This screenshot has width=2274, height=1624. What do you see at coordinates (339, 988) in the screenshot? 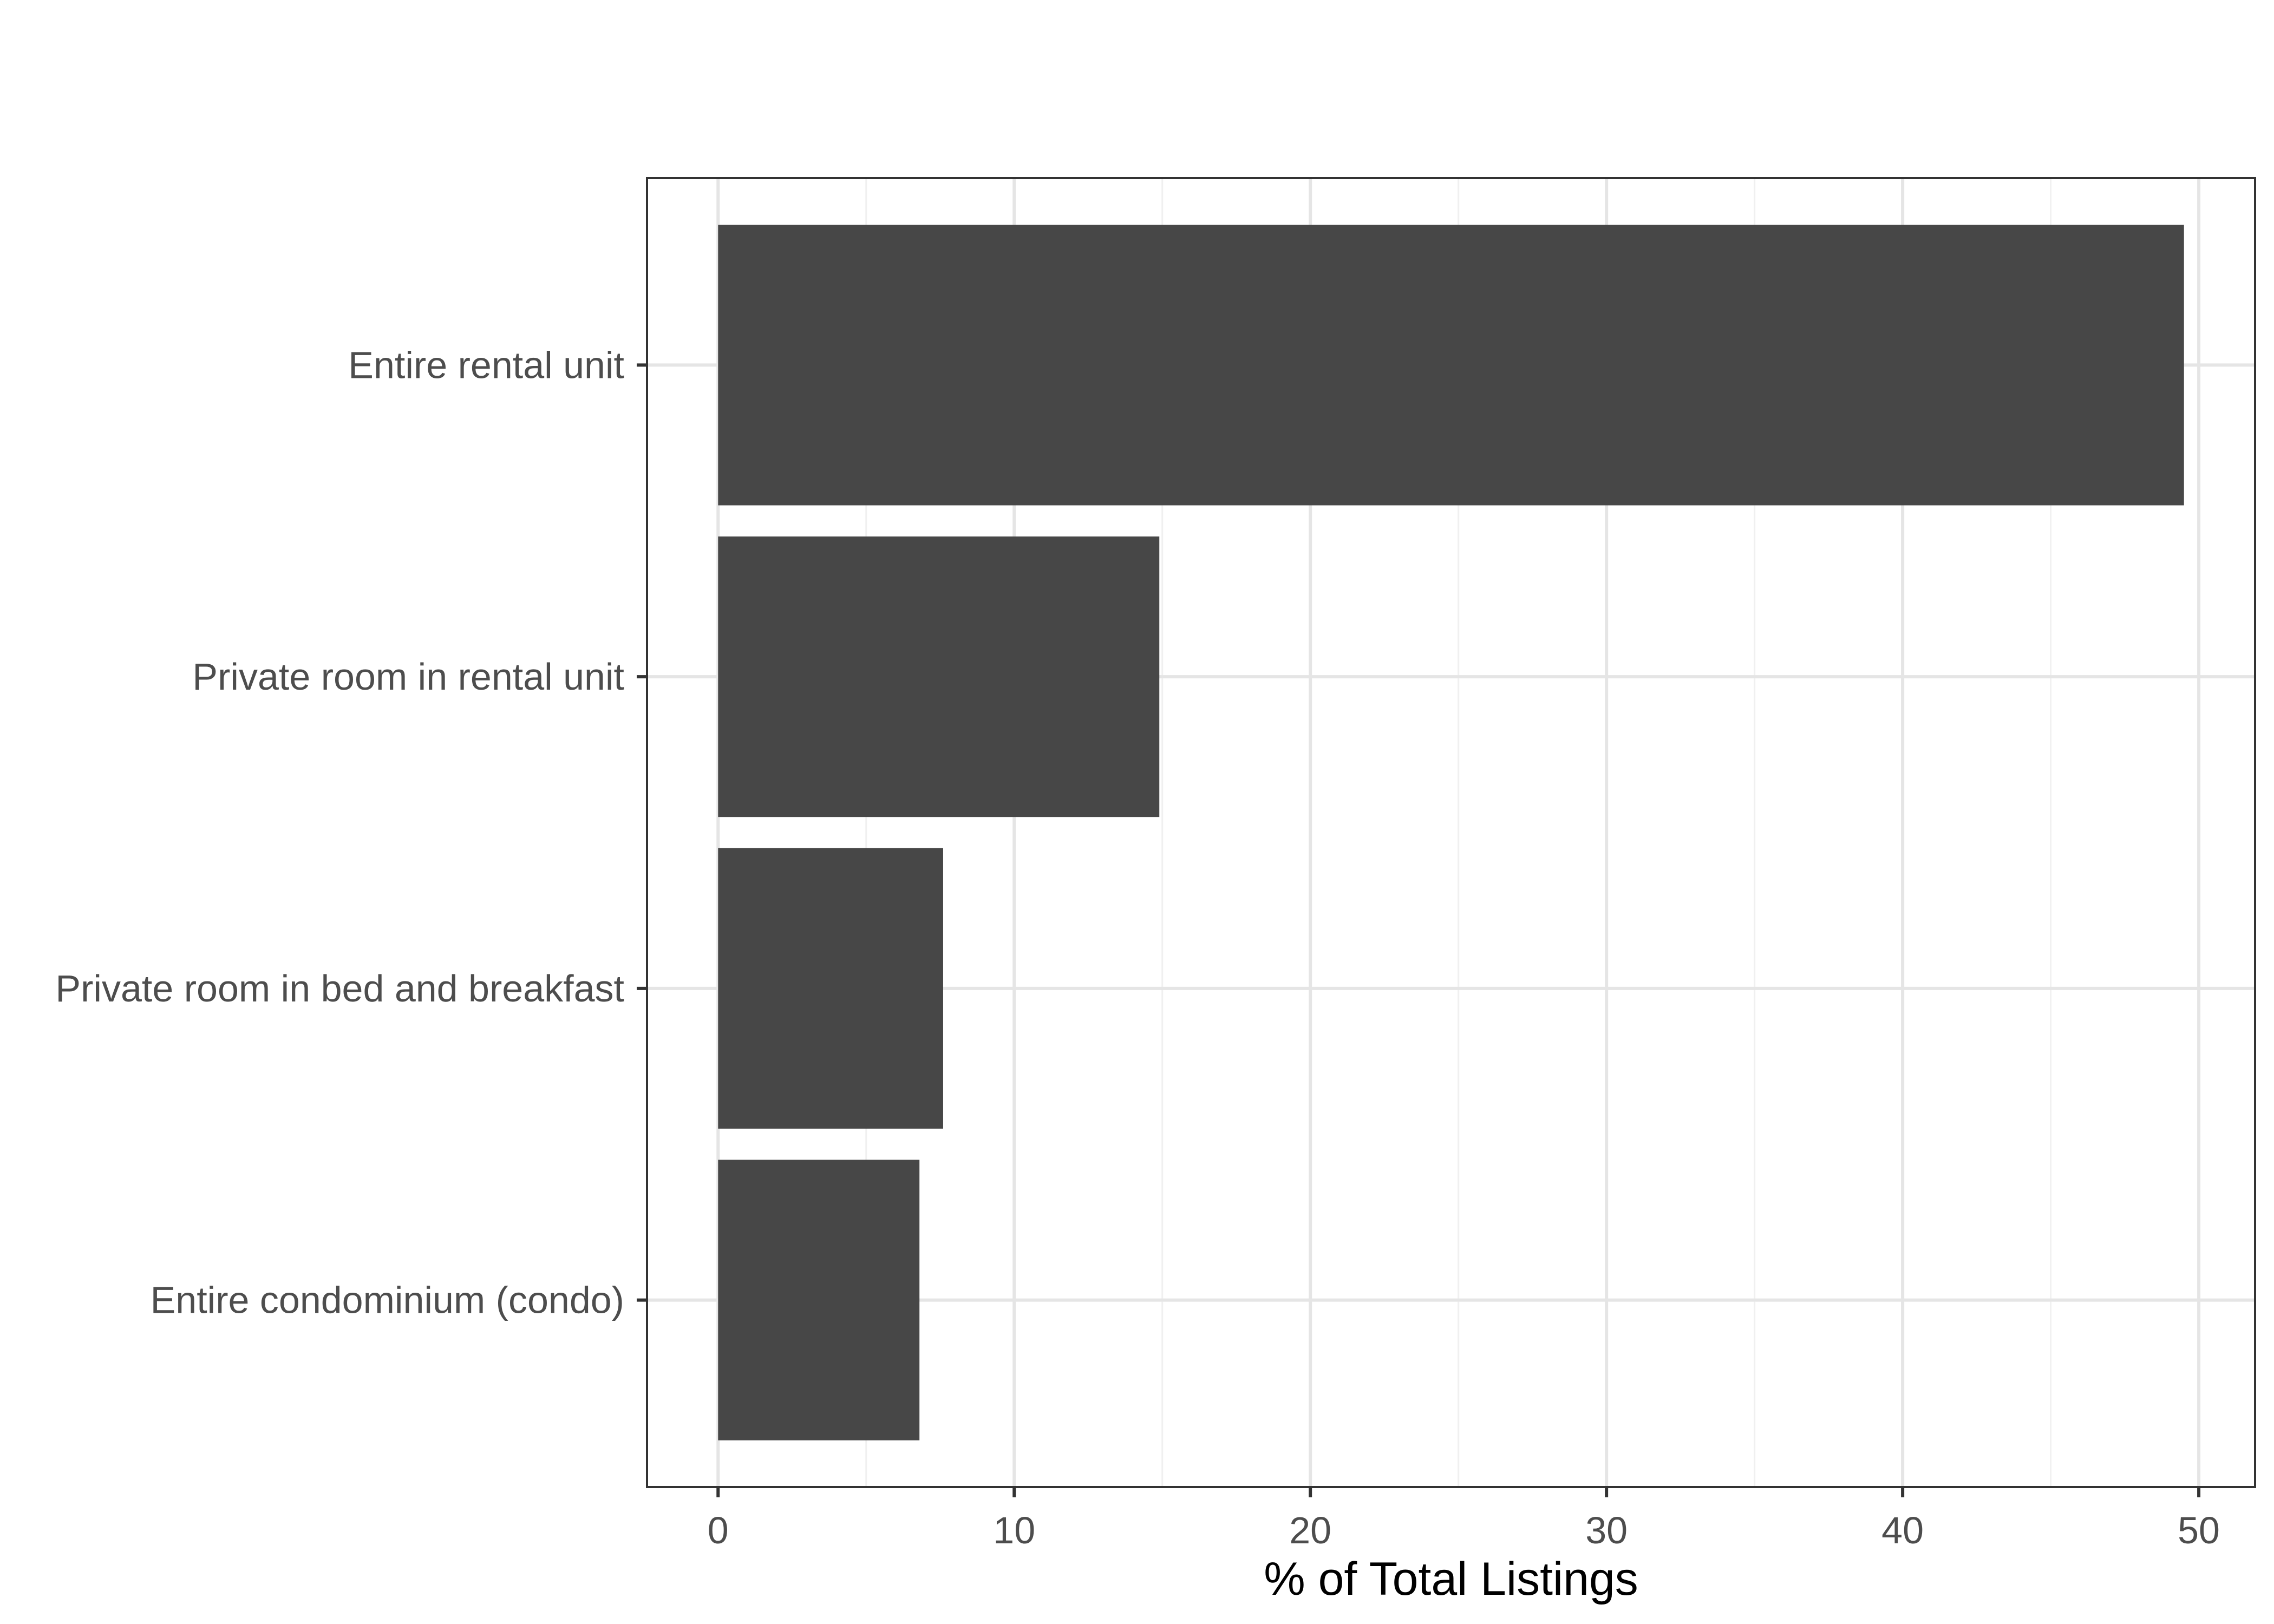
I see `y-tick-label: Private room in bed and breakfast` at bounding box center [339, 988].